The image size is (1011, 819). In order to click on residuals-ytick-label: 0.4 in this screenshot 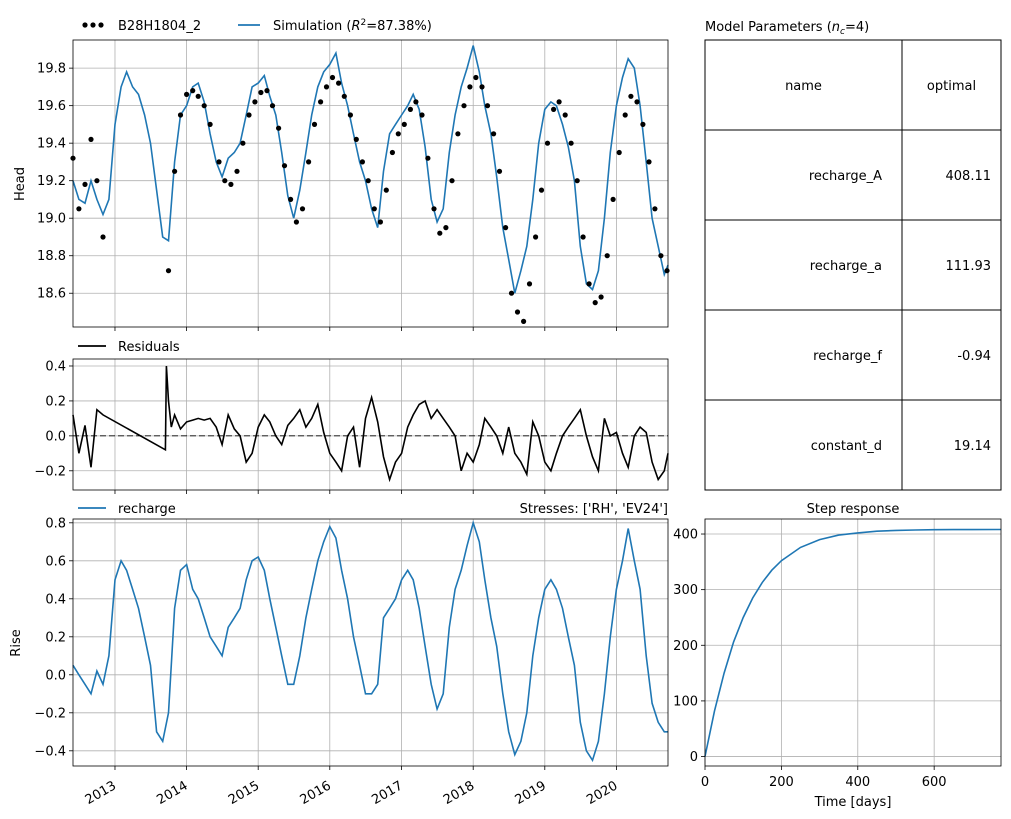, I will do `click(55, 366)`.